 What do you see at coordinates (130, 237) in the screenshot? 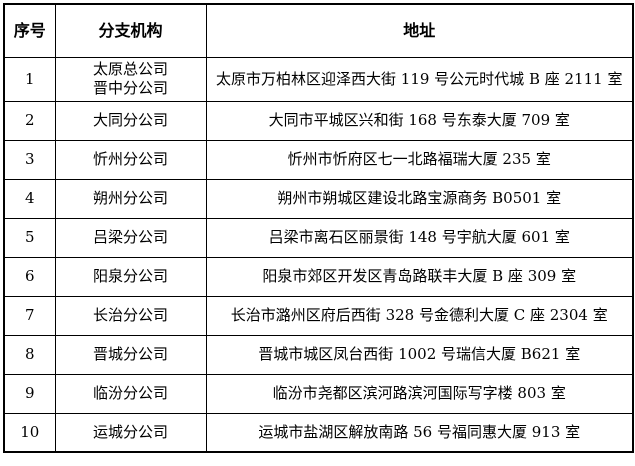
I see `cell-branch: 吕梁分公司` at bounding box center [130, 237].